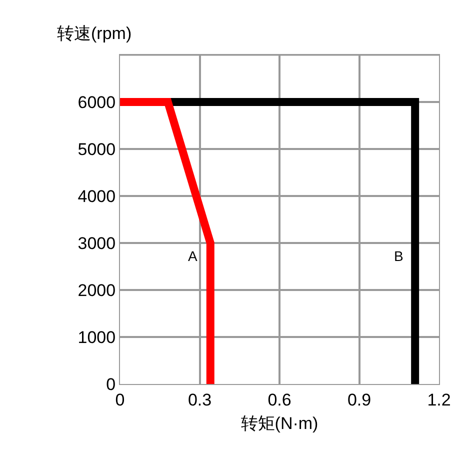  I want to click on y-axis-title: 转速(rpm), so click(94, 33).